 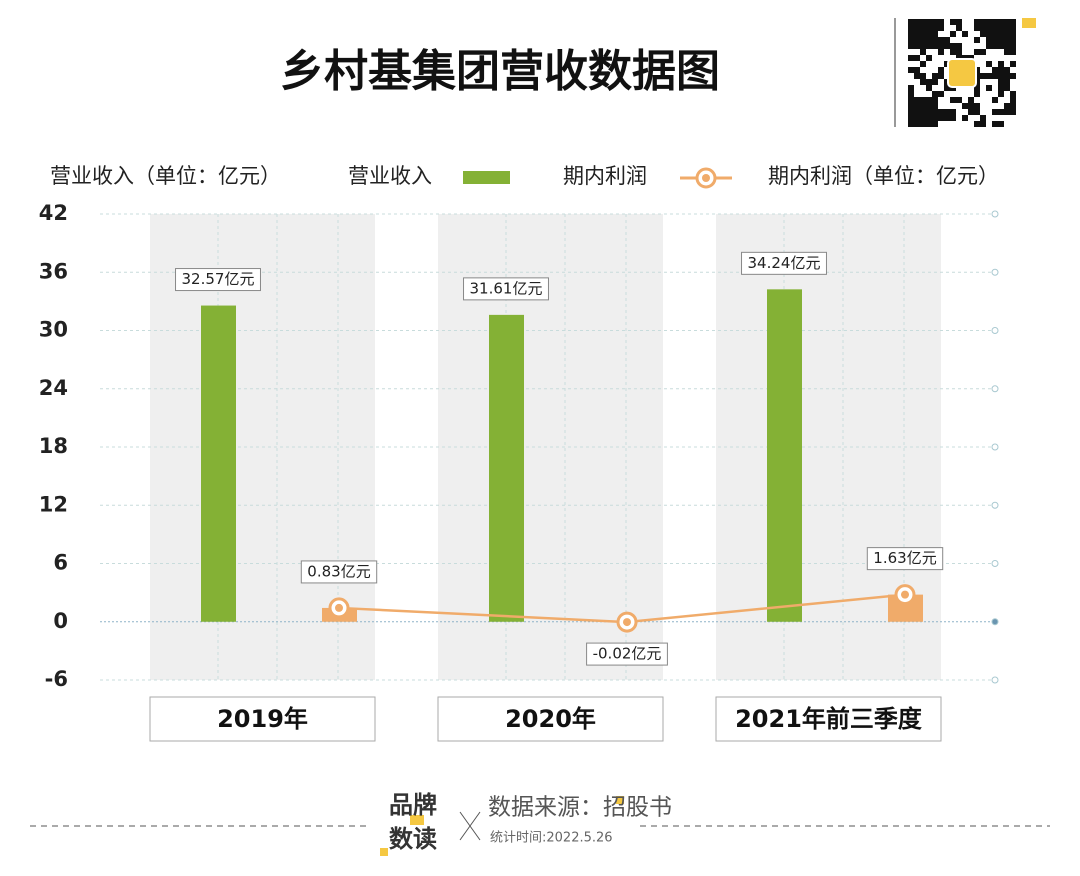 What do you see at coordinates (500, 71) in the screenshot?
I see `chart-title: 乡村基集团营收数据图` at bounding box center [500, 71].